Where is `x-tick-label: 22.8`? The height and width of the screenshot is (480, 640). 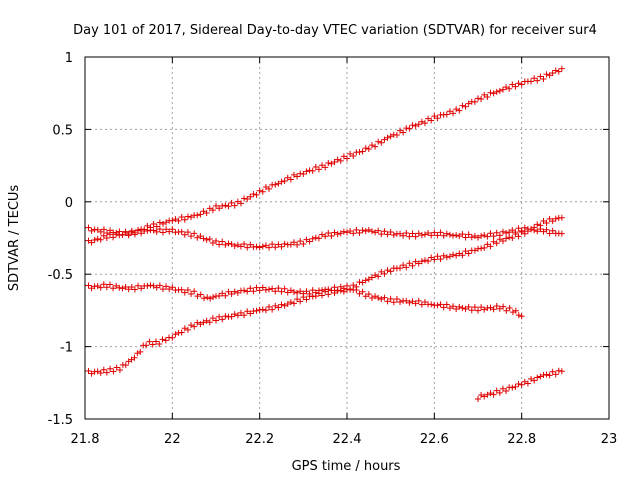 x-tick-label: 22.8 is located at coordinates (521, 439).